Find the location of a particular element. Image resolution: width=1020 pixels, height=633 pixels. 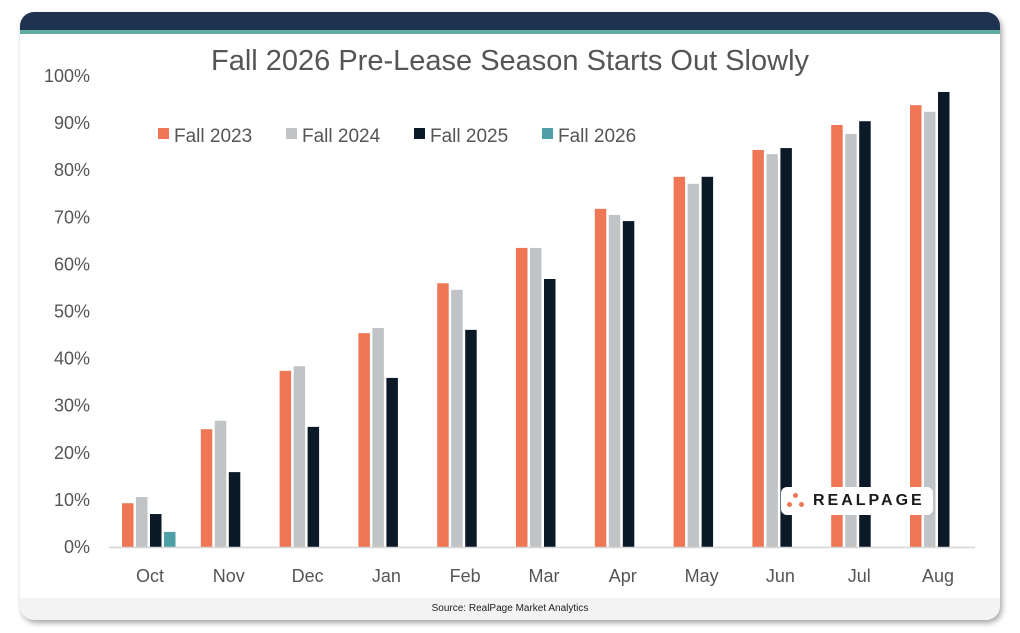

legend-label: Fall 2026 is located at coordinates (597, 136).